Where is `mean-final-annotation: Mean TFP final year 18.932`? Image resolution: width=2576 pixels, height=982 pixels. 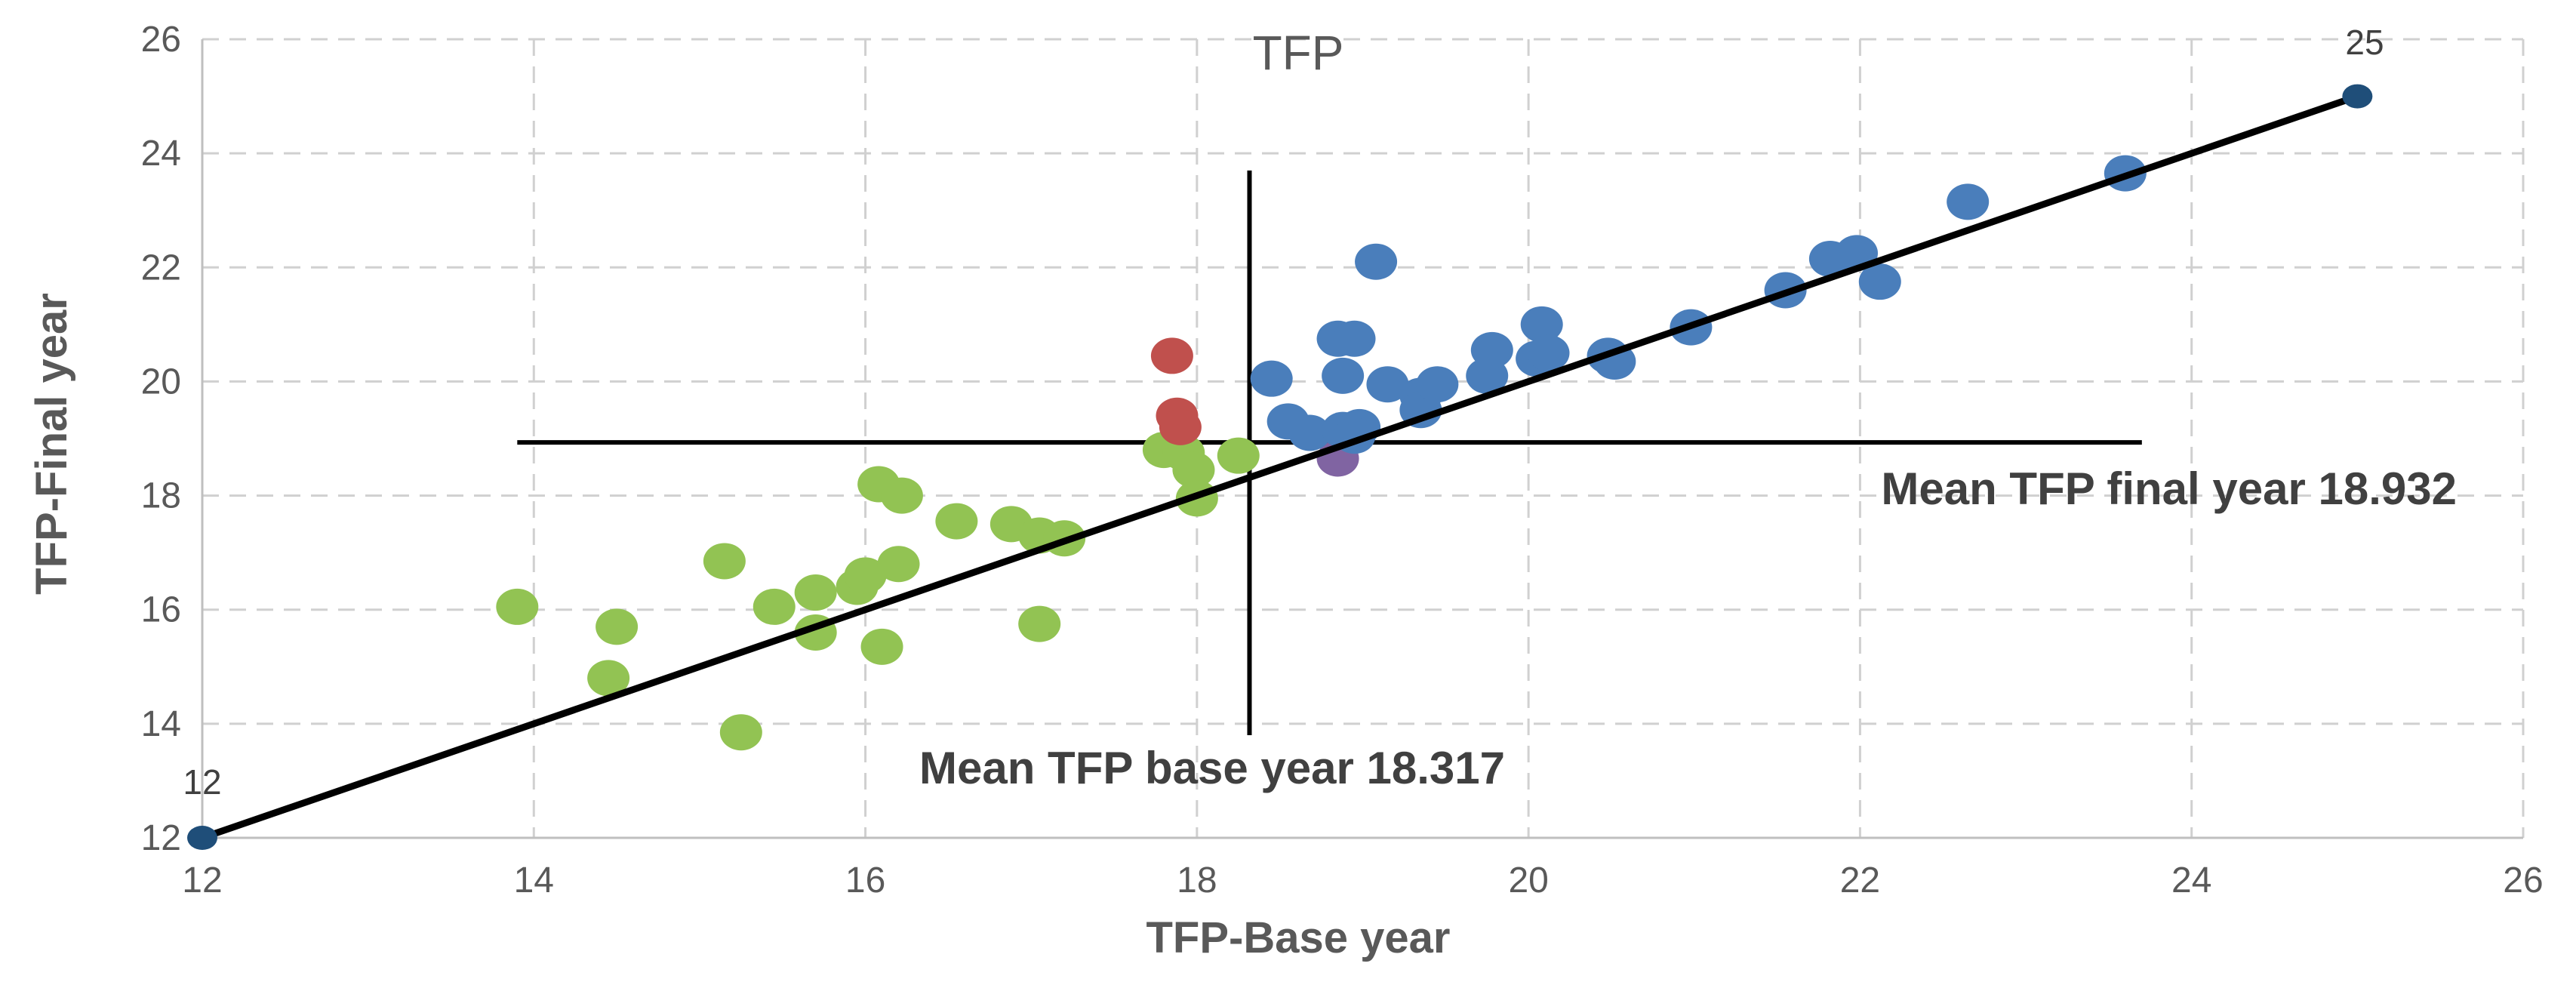
mean-final-annotation: Mean TFP final year 18.932 is located at coordinates (2169, 489).